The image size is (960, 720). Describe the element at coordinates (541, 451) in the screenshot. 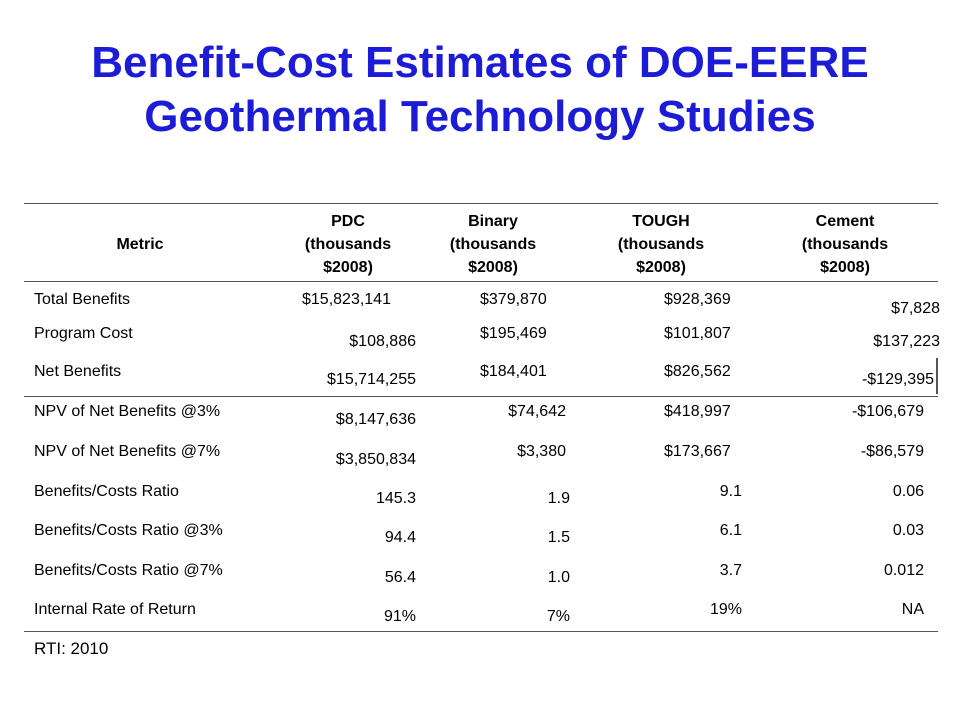

I see `binary-value: $3,380` at that location.